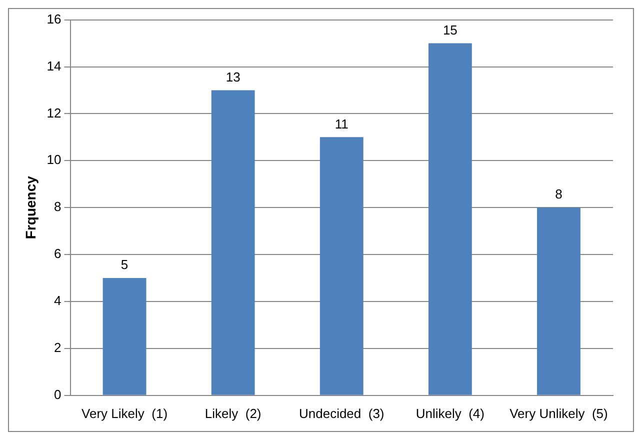 This screenshot has width=644, height=442. I want to click on y-tick-label: 6, so click(58, 254).